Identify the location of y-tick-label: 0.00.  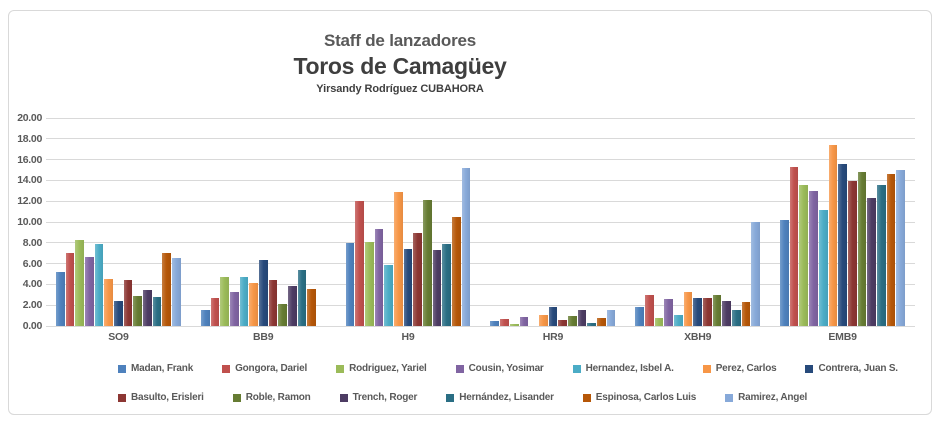
(32, 326).